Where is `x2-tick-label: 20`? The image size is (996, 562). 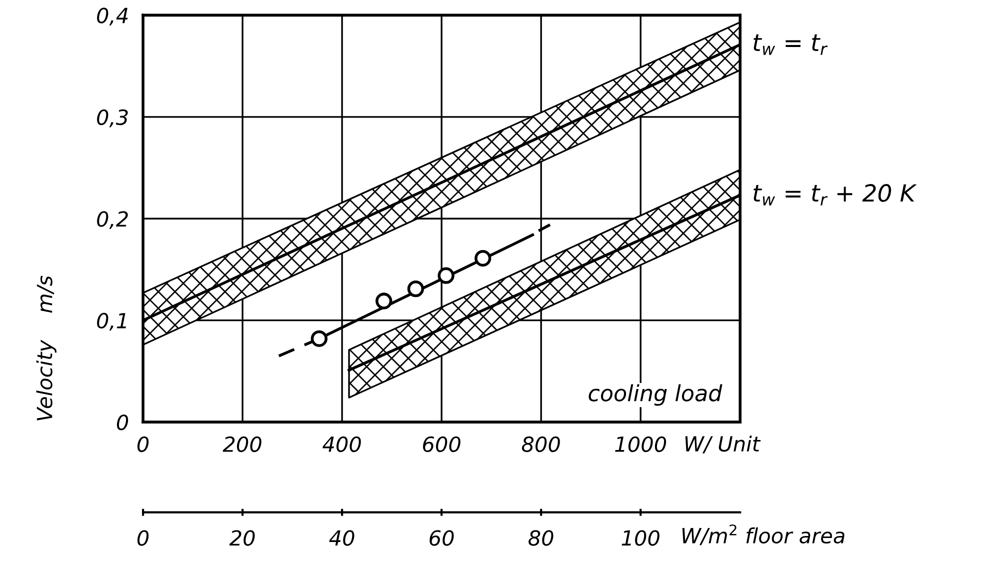
x2-tick-label: 20 is located at coordinates (242, 538).